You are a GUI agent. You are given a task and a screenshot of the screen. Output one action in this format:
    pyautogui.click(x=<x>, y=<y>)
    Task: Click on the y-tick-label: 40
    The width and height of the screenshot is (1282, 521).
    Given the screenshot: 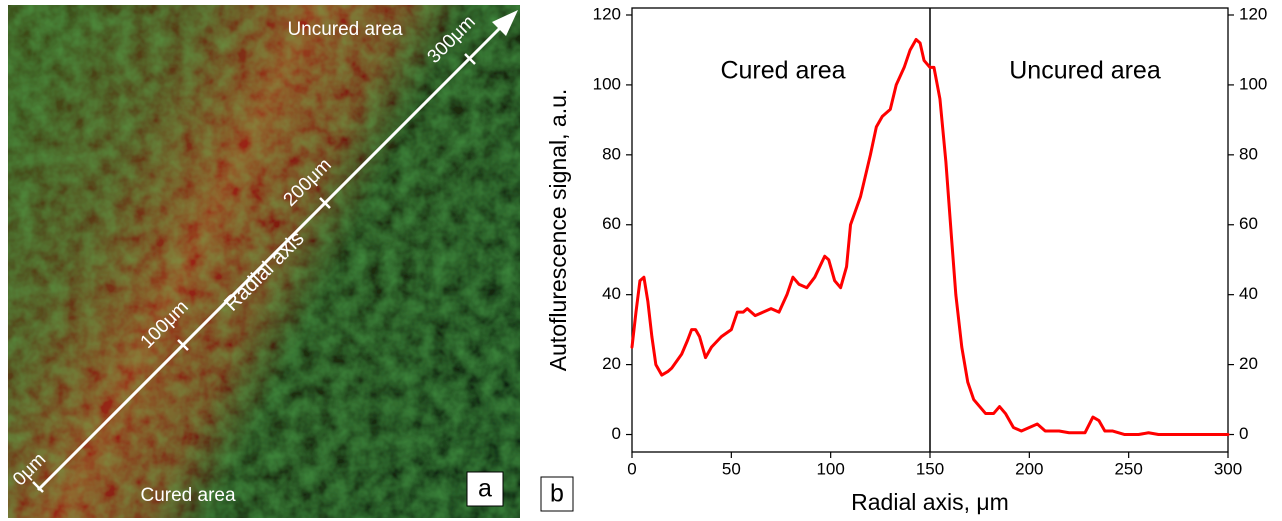 What is the action you would take?
    pyautogui.click(x=611, y=293)
    